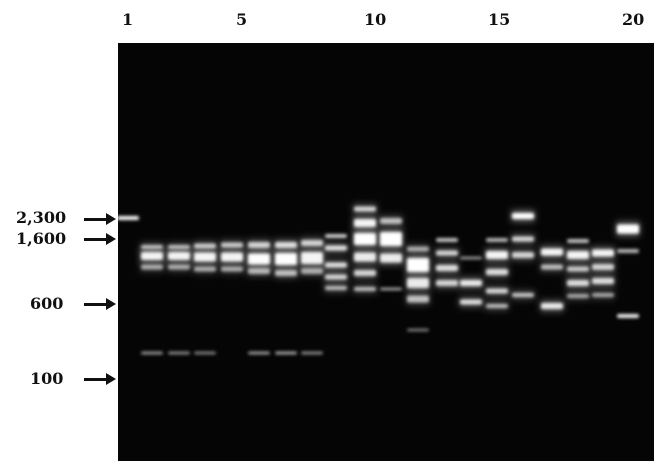 The image size is (659, 461). What do you see at coordinates (47, 303) in the screenshot?
I see `marker-label-600: 600` at bounding box center [47, 303].